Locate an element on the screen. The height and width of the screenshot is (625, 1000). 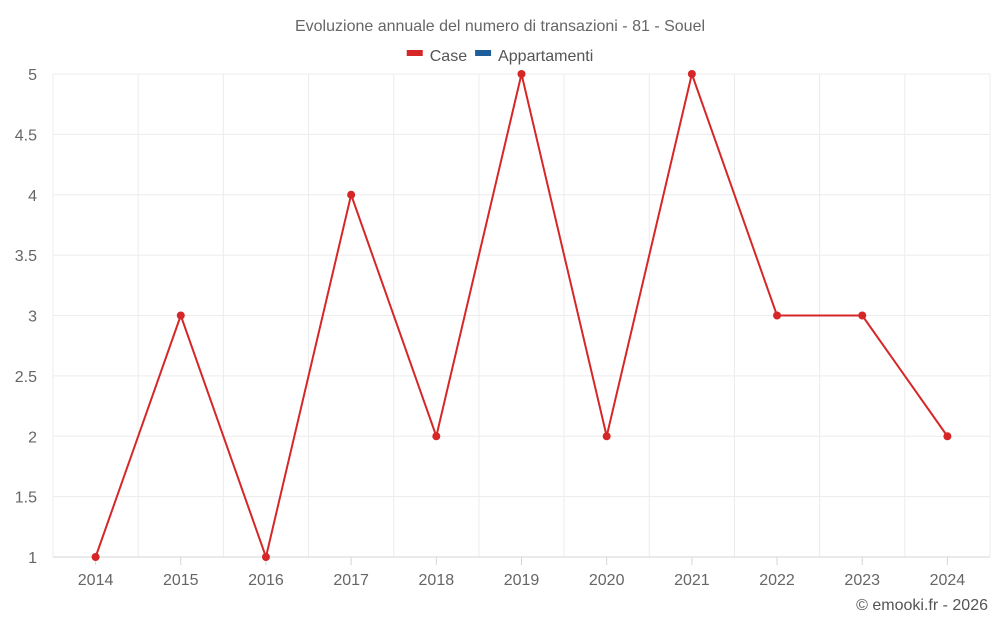
x-tick-label: 2021 is located at coordinates (692, 580).